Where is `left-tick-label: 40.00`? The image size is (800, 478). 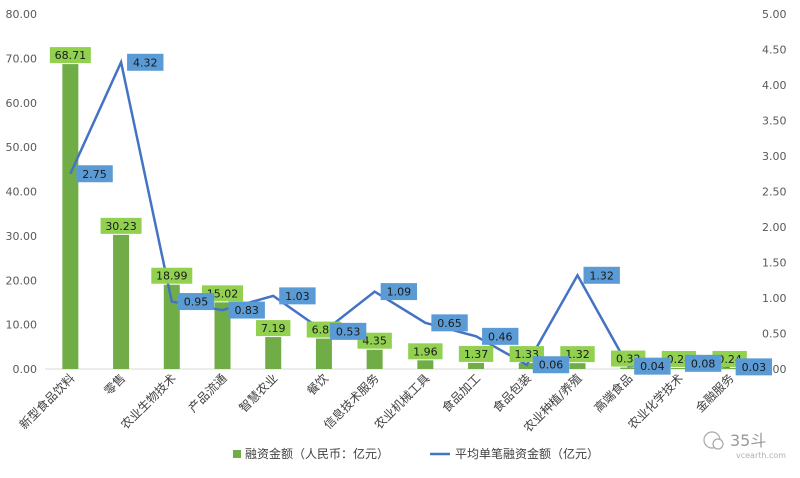
left-tick-label: 40.00 is located at coordinates (22, 192).